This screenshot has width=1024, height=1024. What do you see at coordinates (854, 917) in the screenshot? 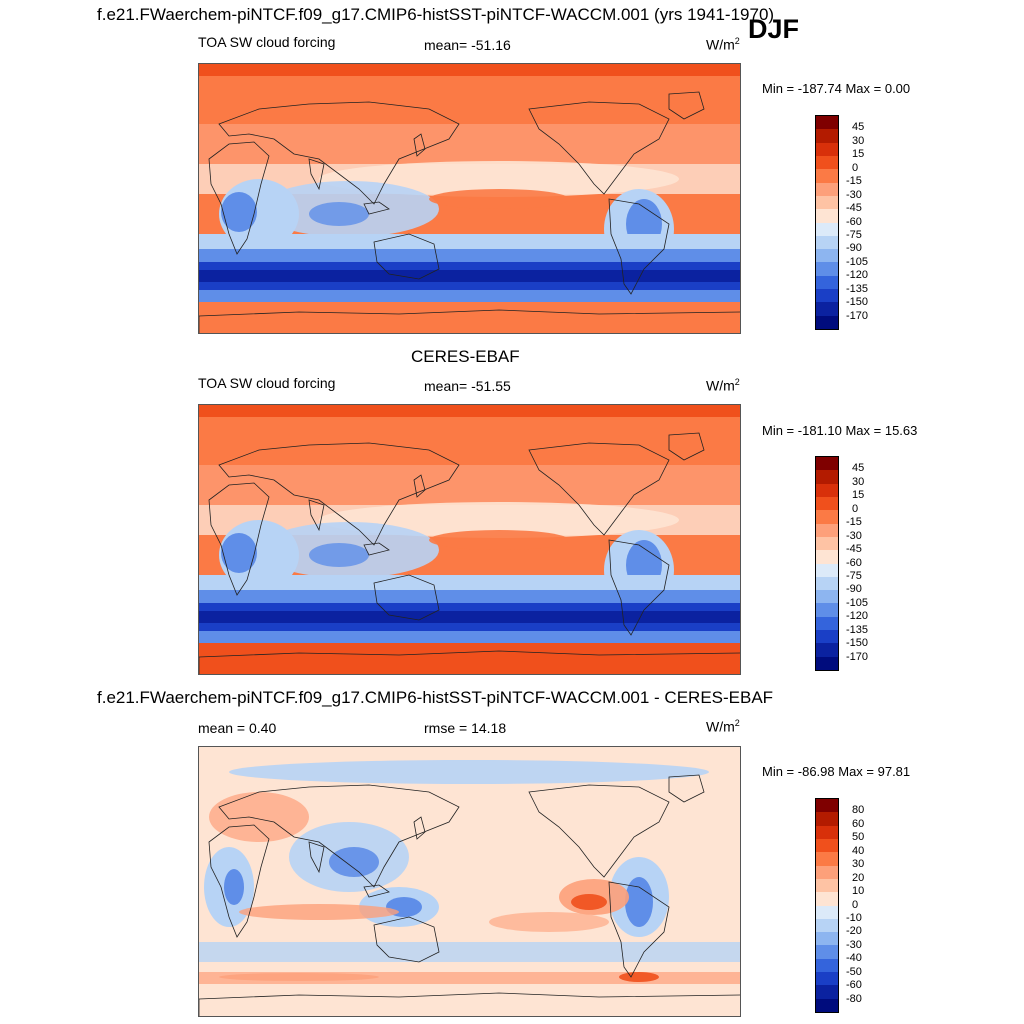
I see `colorbar-tick-label: -10` at bounding box center [854, 917].